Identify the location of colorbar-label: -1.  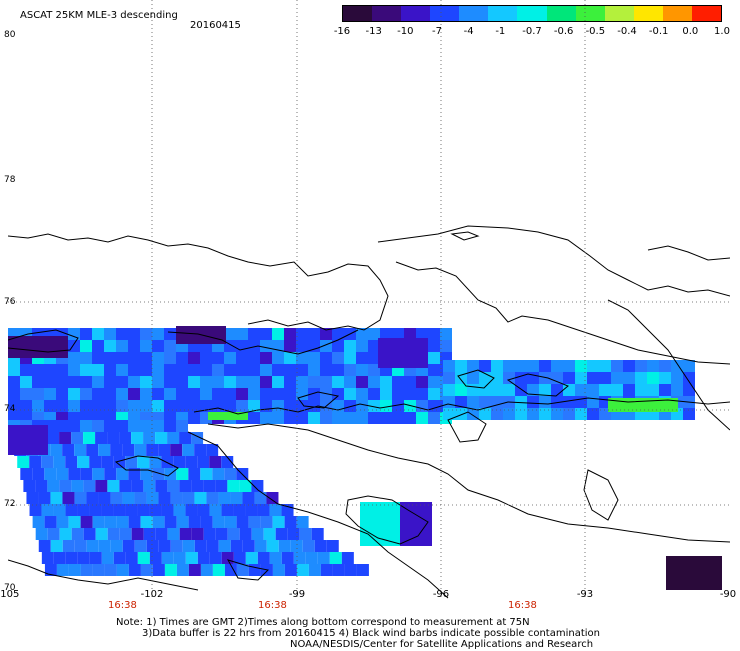
(500, 31).